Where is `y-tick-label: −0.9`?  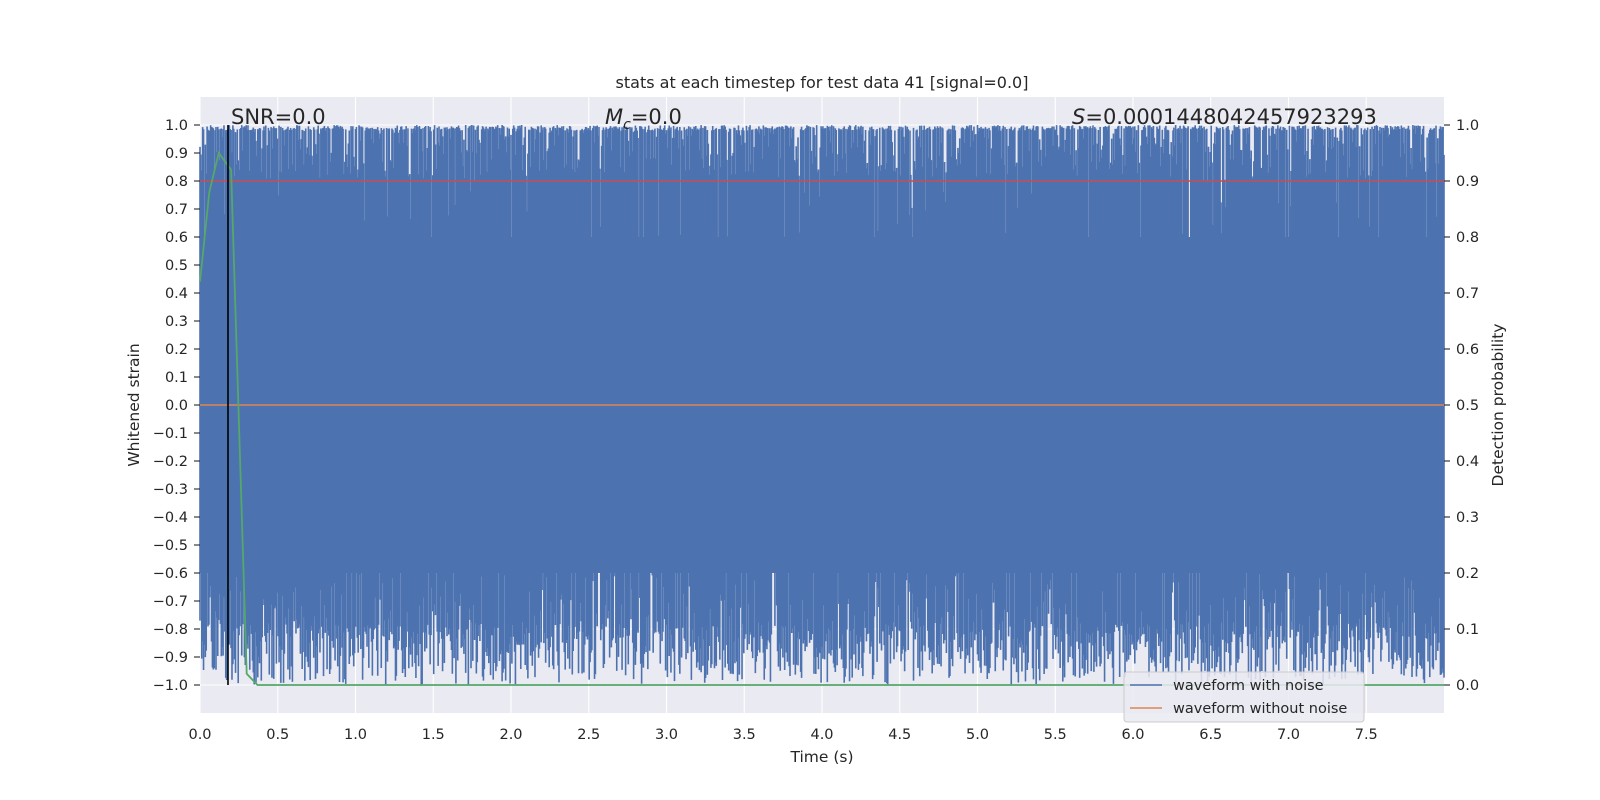
y-tick-label: −0.9 is located at coordinates (170, 658).